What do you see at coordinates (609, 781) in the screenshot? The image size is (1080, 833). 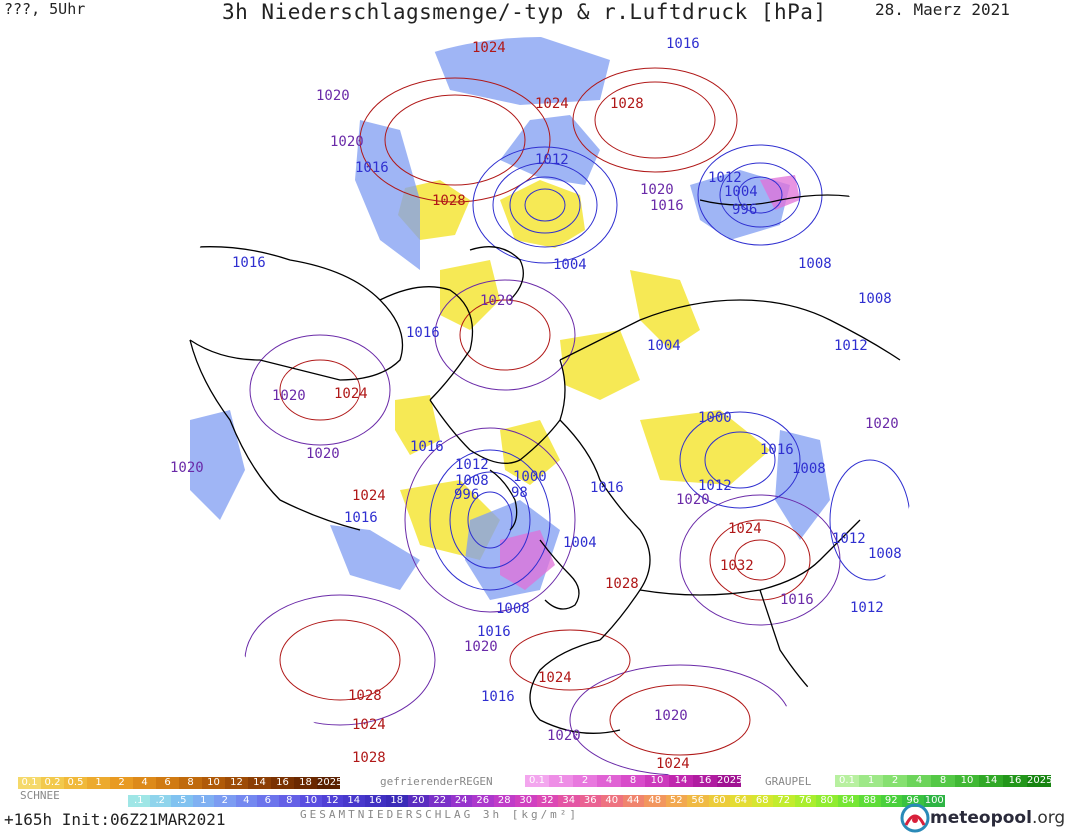 I see `legend-rain-swatch: 4` at bounding box center [609, 781].